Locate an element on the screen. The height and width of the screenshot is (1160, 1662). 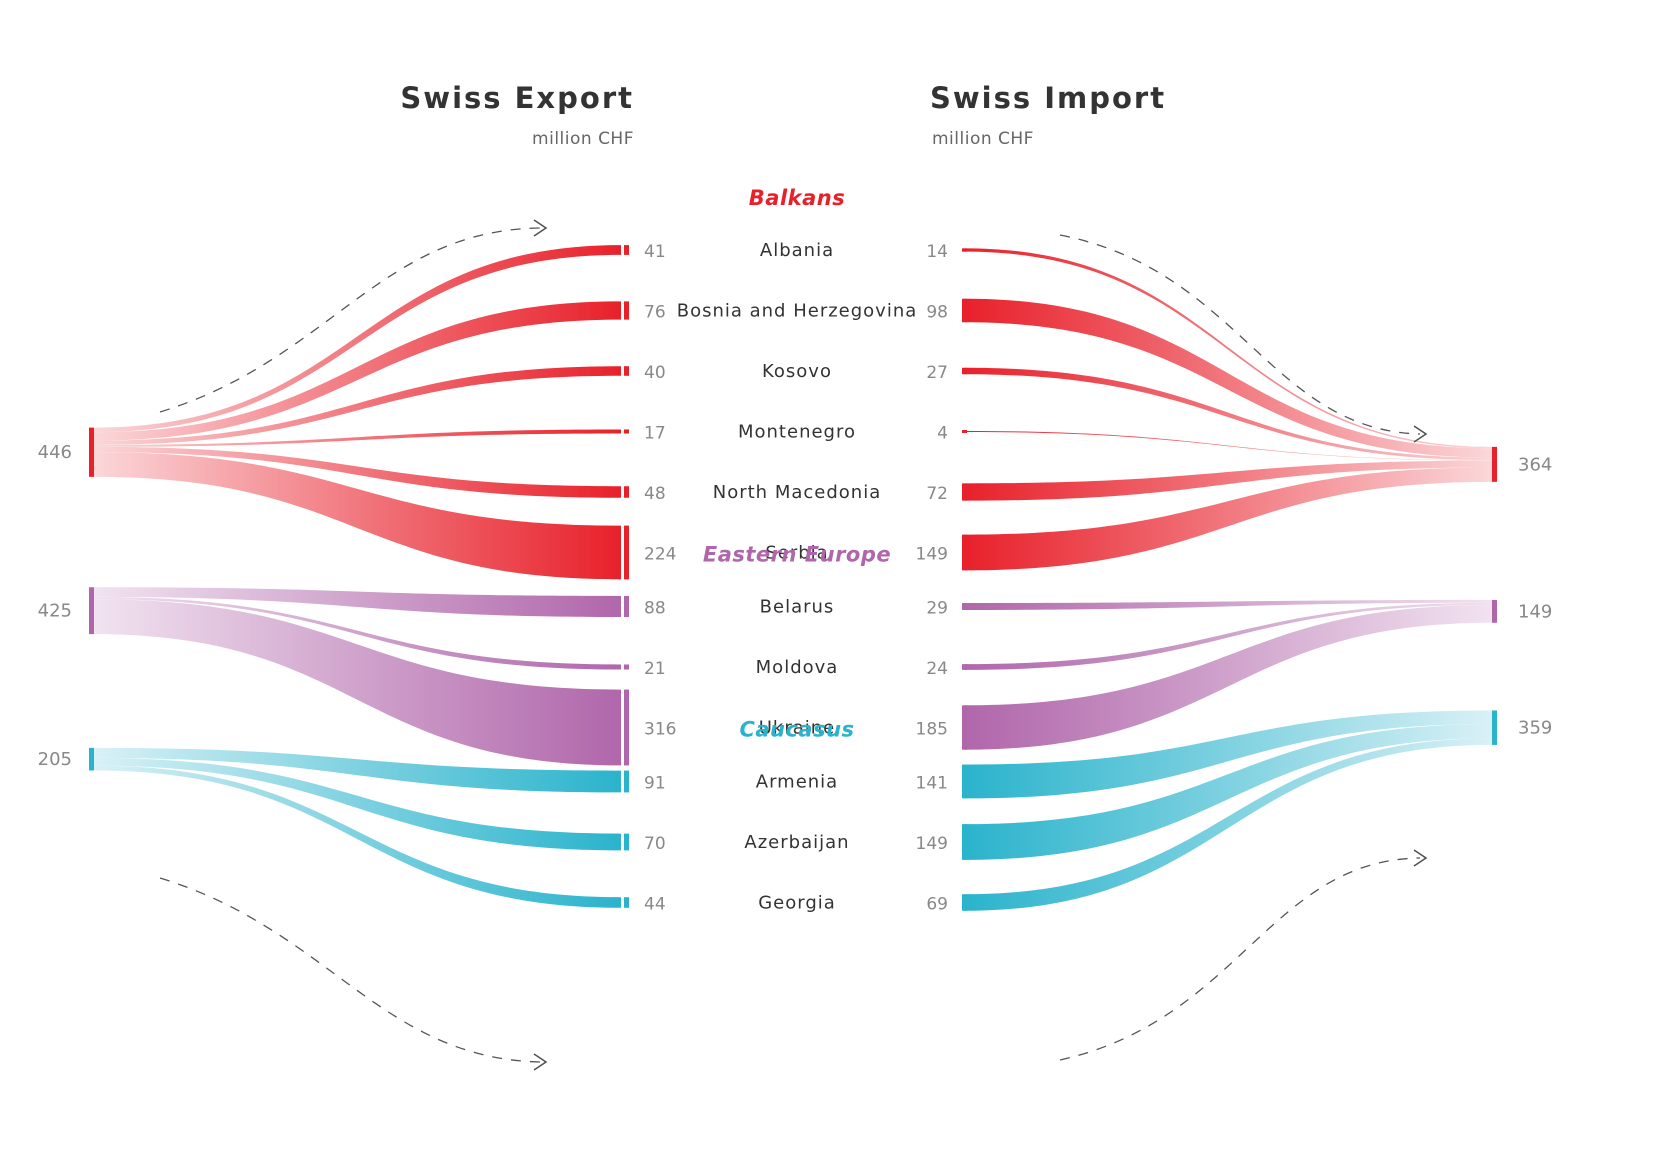
import-flow-montenegro is located at coordinates (1228, 446).